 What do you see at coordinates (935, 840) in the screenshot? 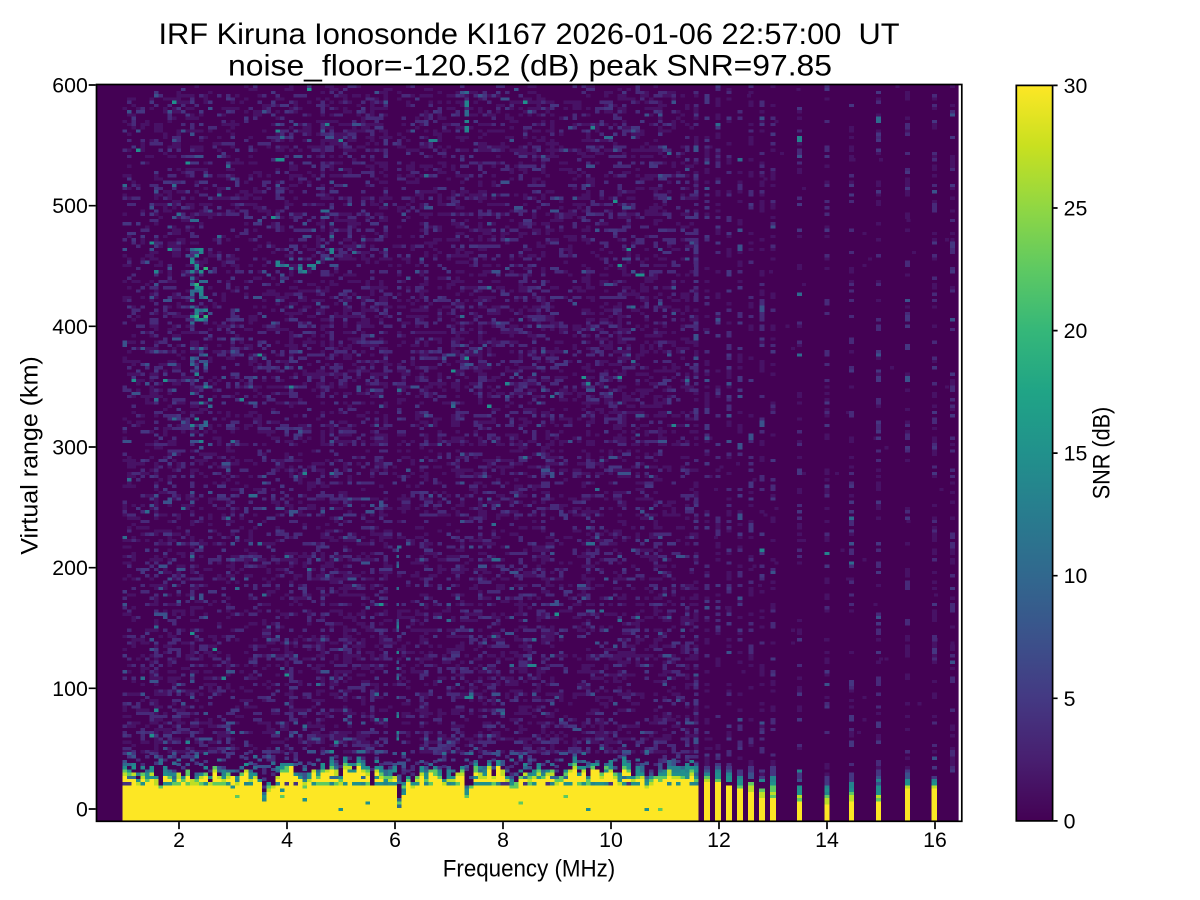
I see `svg-text: 16` at bounding box center [935, 840].